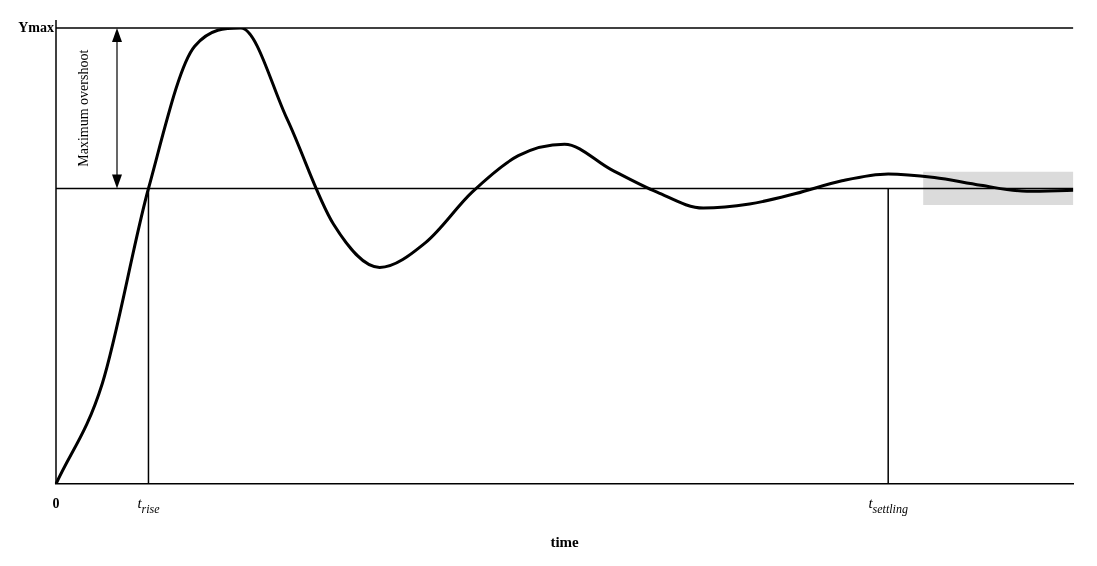  Describe the element at coordinates (56, 503) in the screenshot. I see `x-tick-label: 0` at that location.